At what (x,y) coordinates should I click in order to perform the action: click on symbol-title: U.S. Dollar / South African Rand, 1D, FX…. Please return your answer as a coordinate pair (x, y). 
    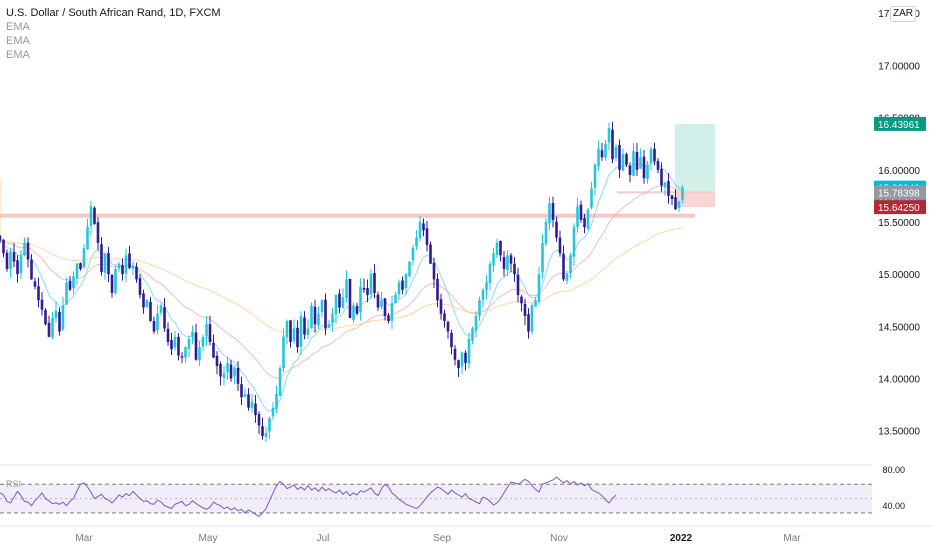
    Looking at the image, I should click on (113, 13).